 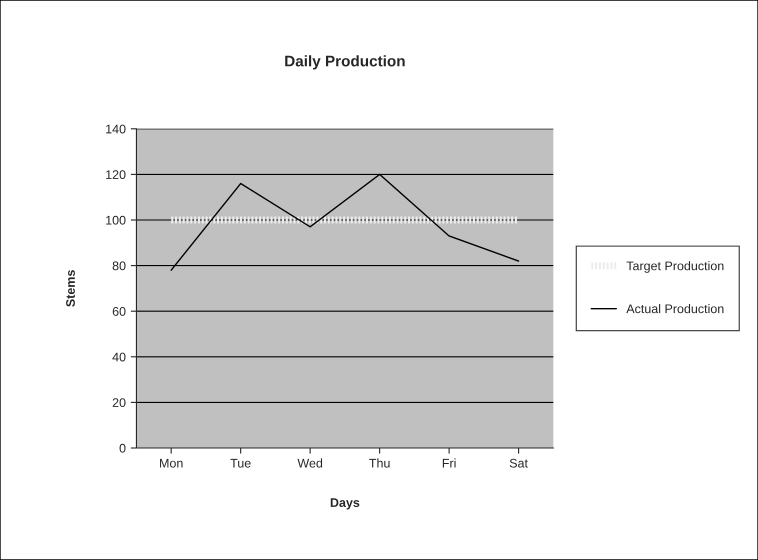 I want to click on chart-title: Daily Production, so click(x=345, y=62).